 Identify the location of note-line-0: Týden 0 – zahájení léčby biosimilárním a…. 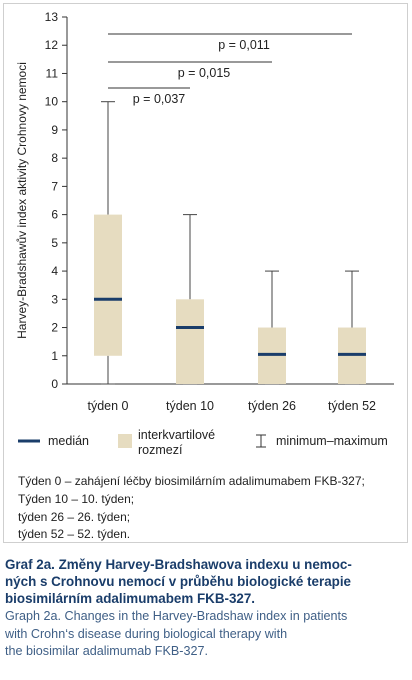
(191, 481).